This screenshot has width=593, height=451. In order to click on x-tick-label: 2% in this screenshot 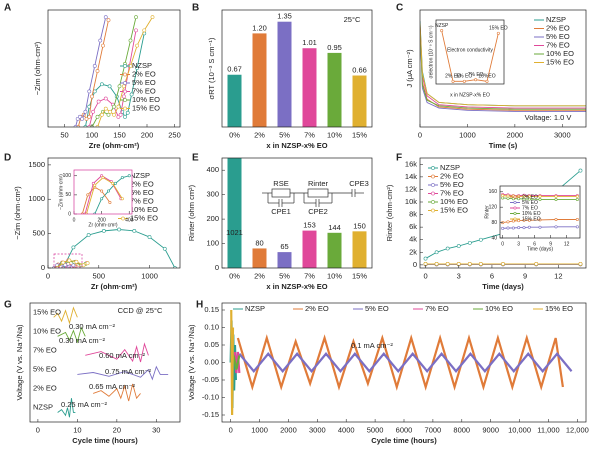, I will do `click(259, 275)`.